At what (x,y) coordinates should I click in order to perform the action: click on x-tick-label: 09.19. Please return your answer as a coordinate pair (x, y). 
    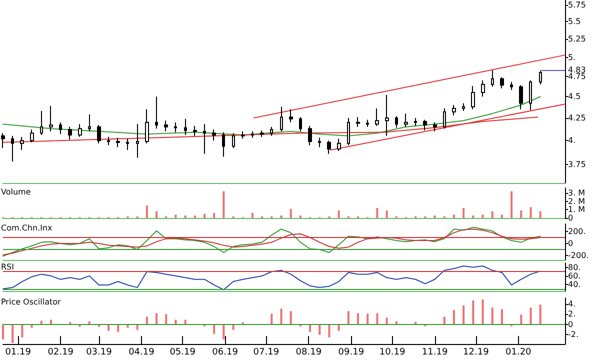
    Looking at the image, I should click on (351, 353).